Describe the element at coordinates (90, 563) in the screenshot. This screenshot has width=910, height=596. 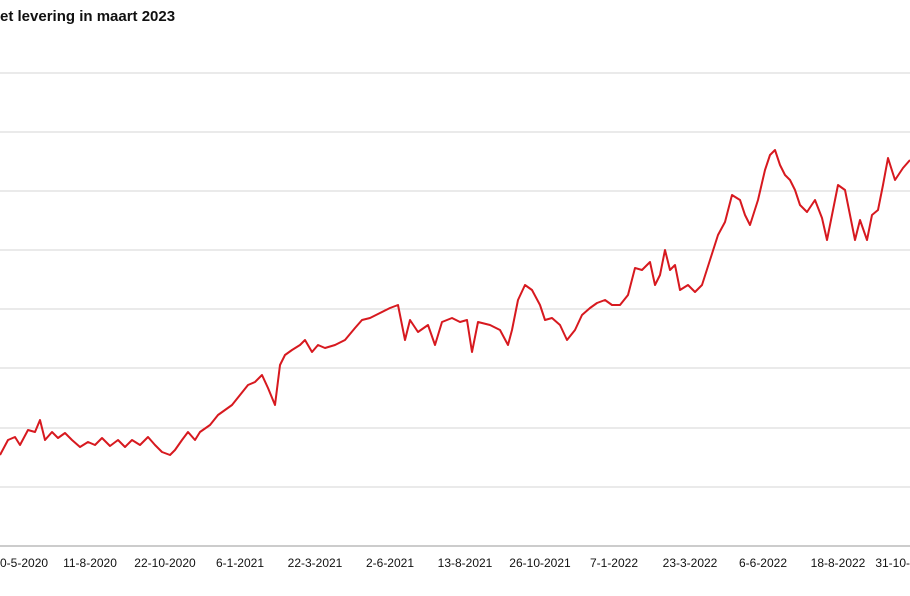
I see `x-tick-label: 11-8-2020` at that location.